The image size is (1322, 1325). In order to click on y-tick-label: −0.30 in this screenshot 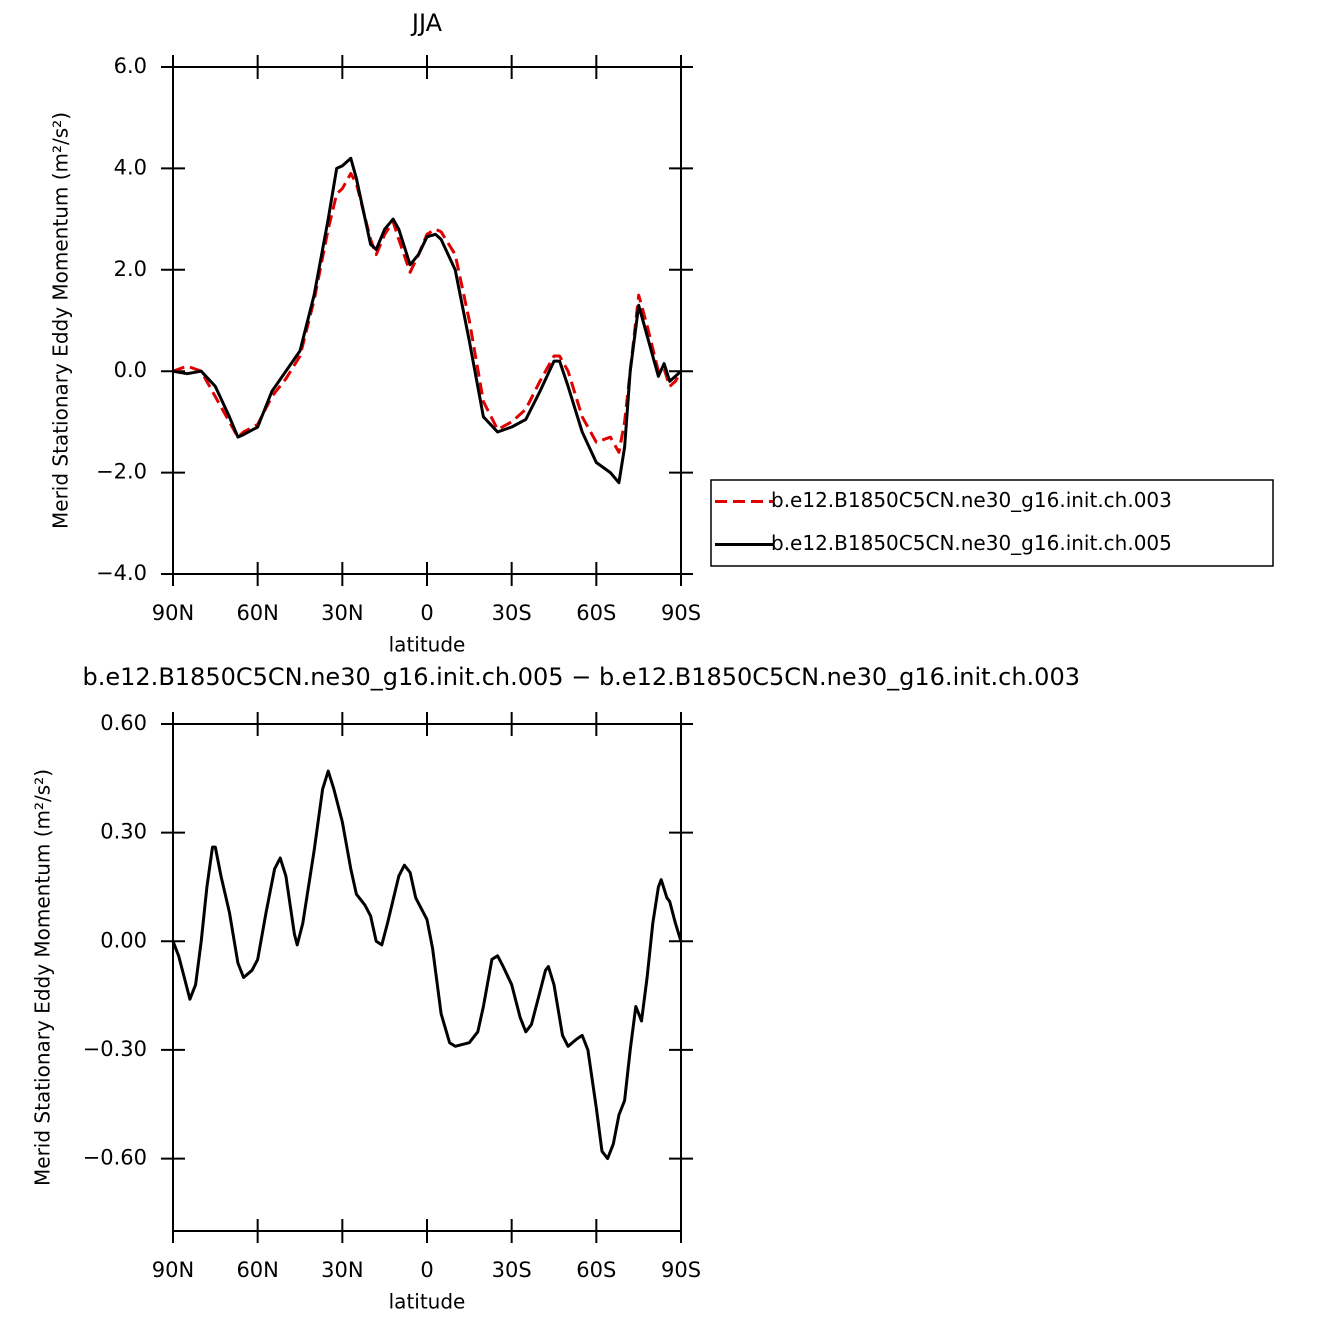, I will do `click(115, 1049)`.